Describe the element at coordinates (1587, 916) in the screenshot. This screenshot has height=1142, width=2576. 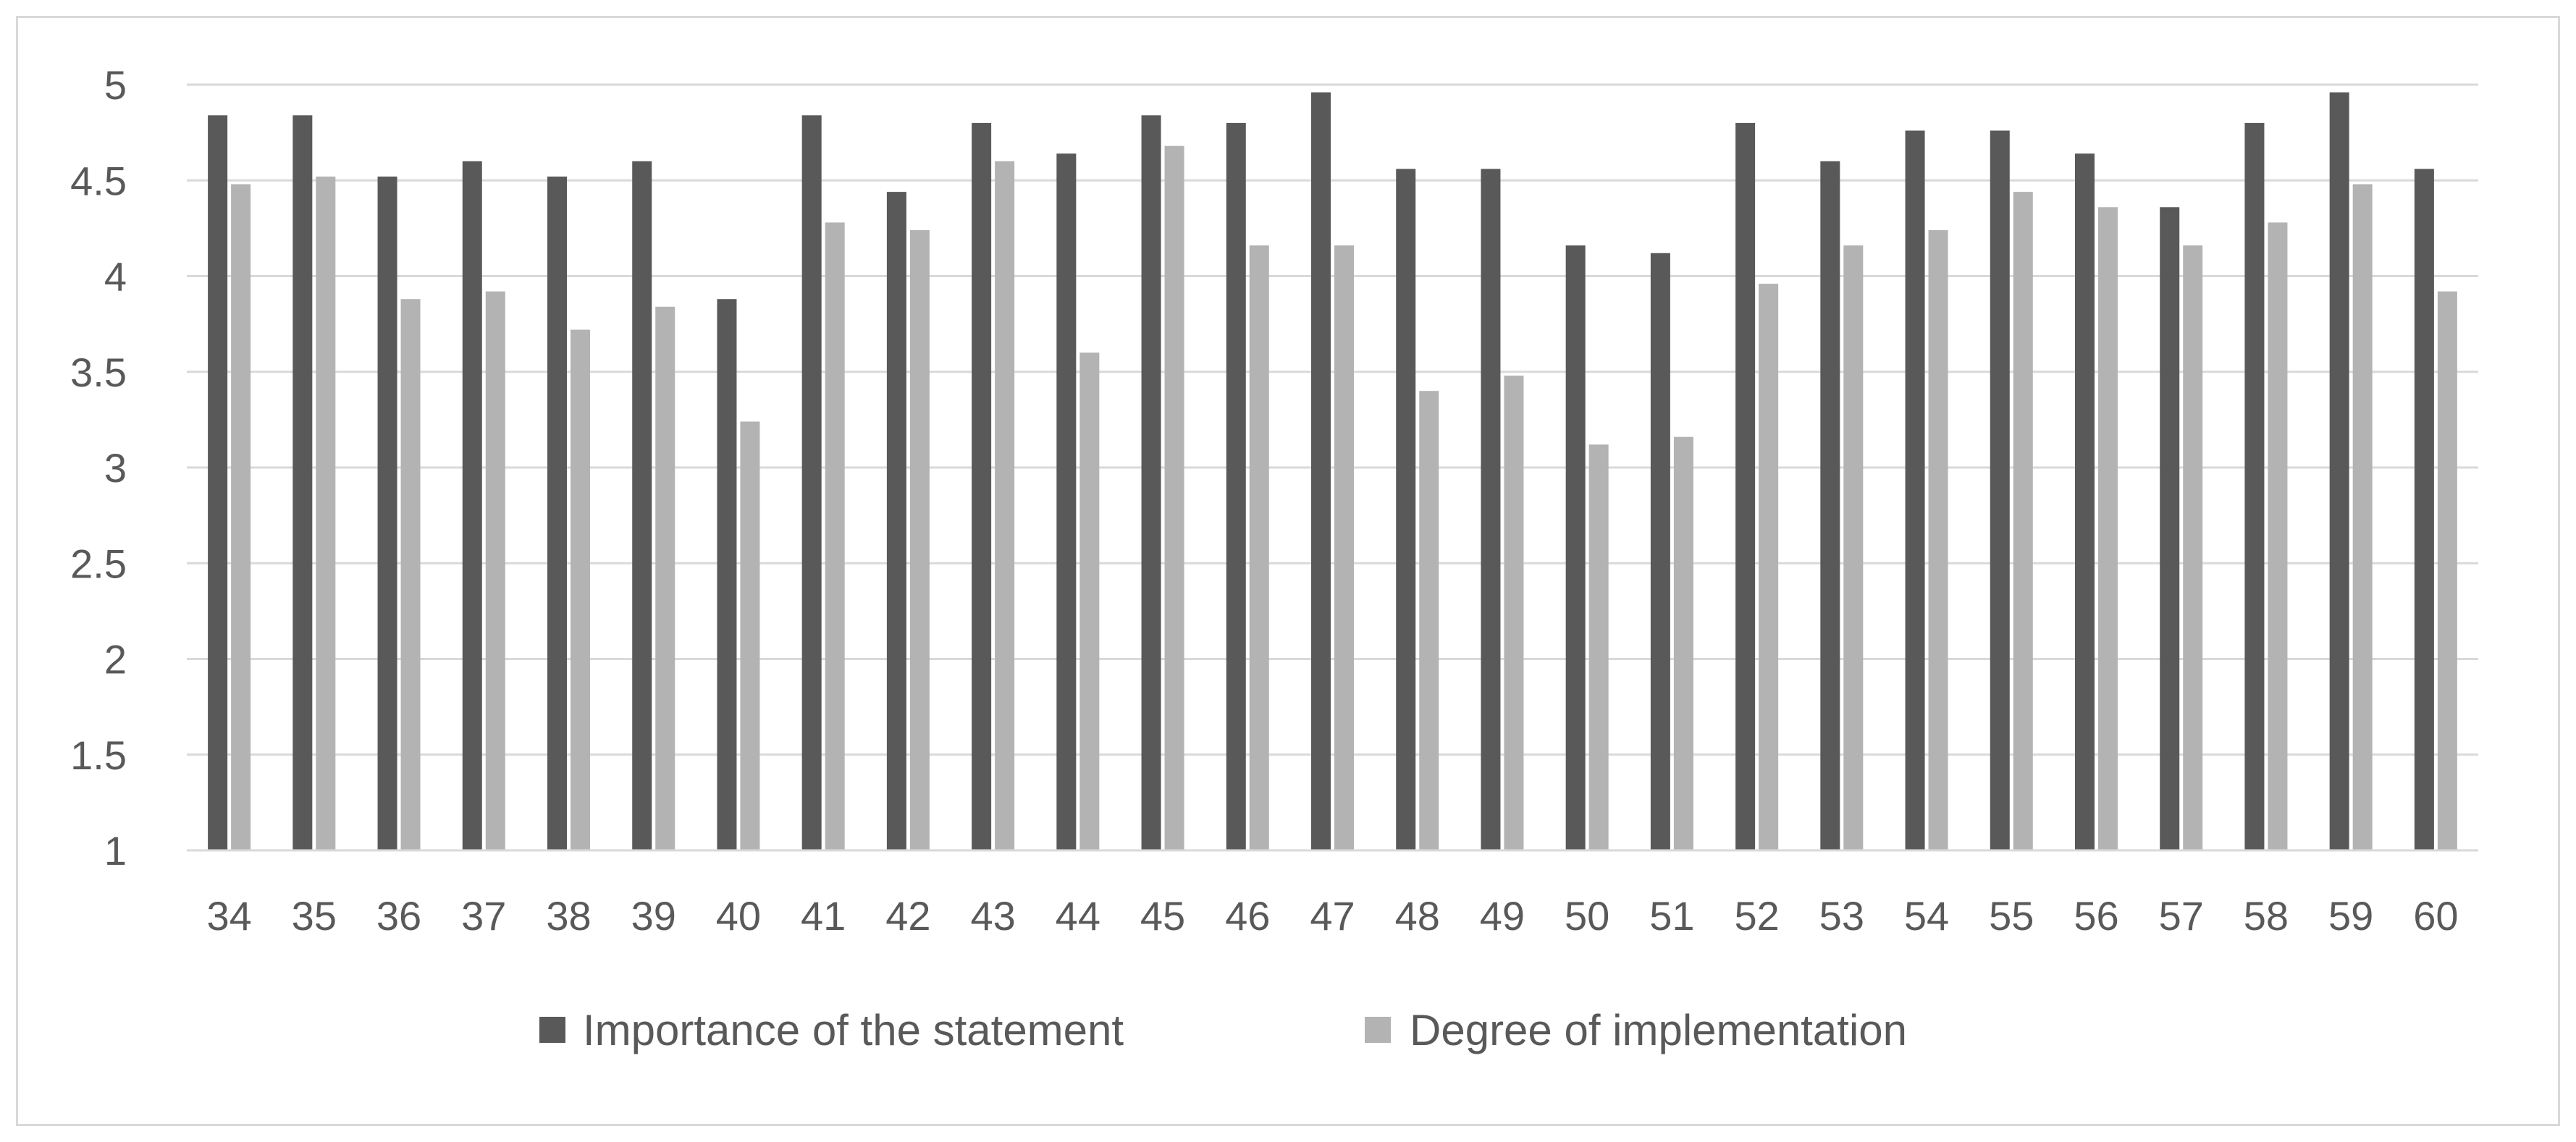
I see `x-tick-label: 50` at that location.